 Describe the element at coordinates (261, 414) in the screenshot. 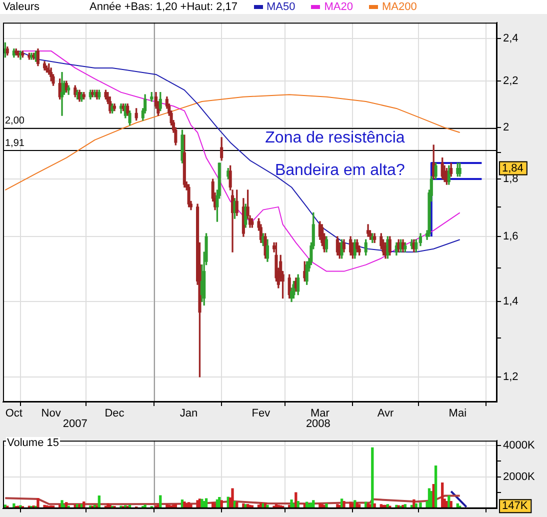

I see `x-tick-label: Fev` at that location.